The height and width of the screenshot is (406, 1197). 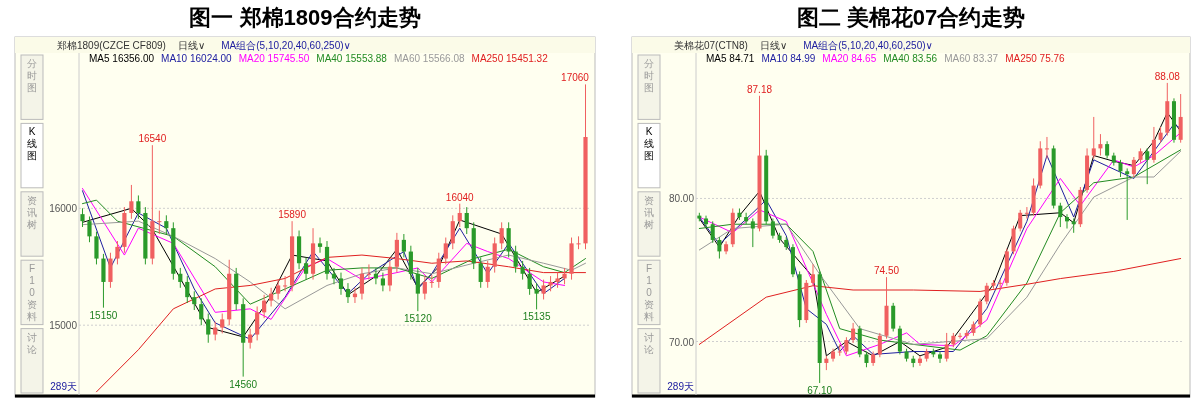 I want to click on annotation: 87.18, so click(x=759, y=89).